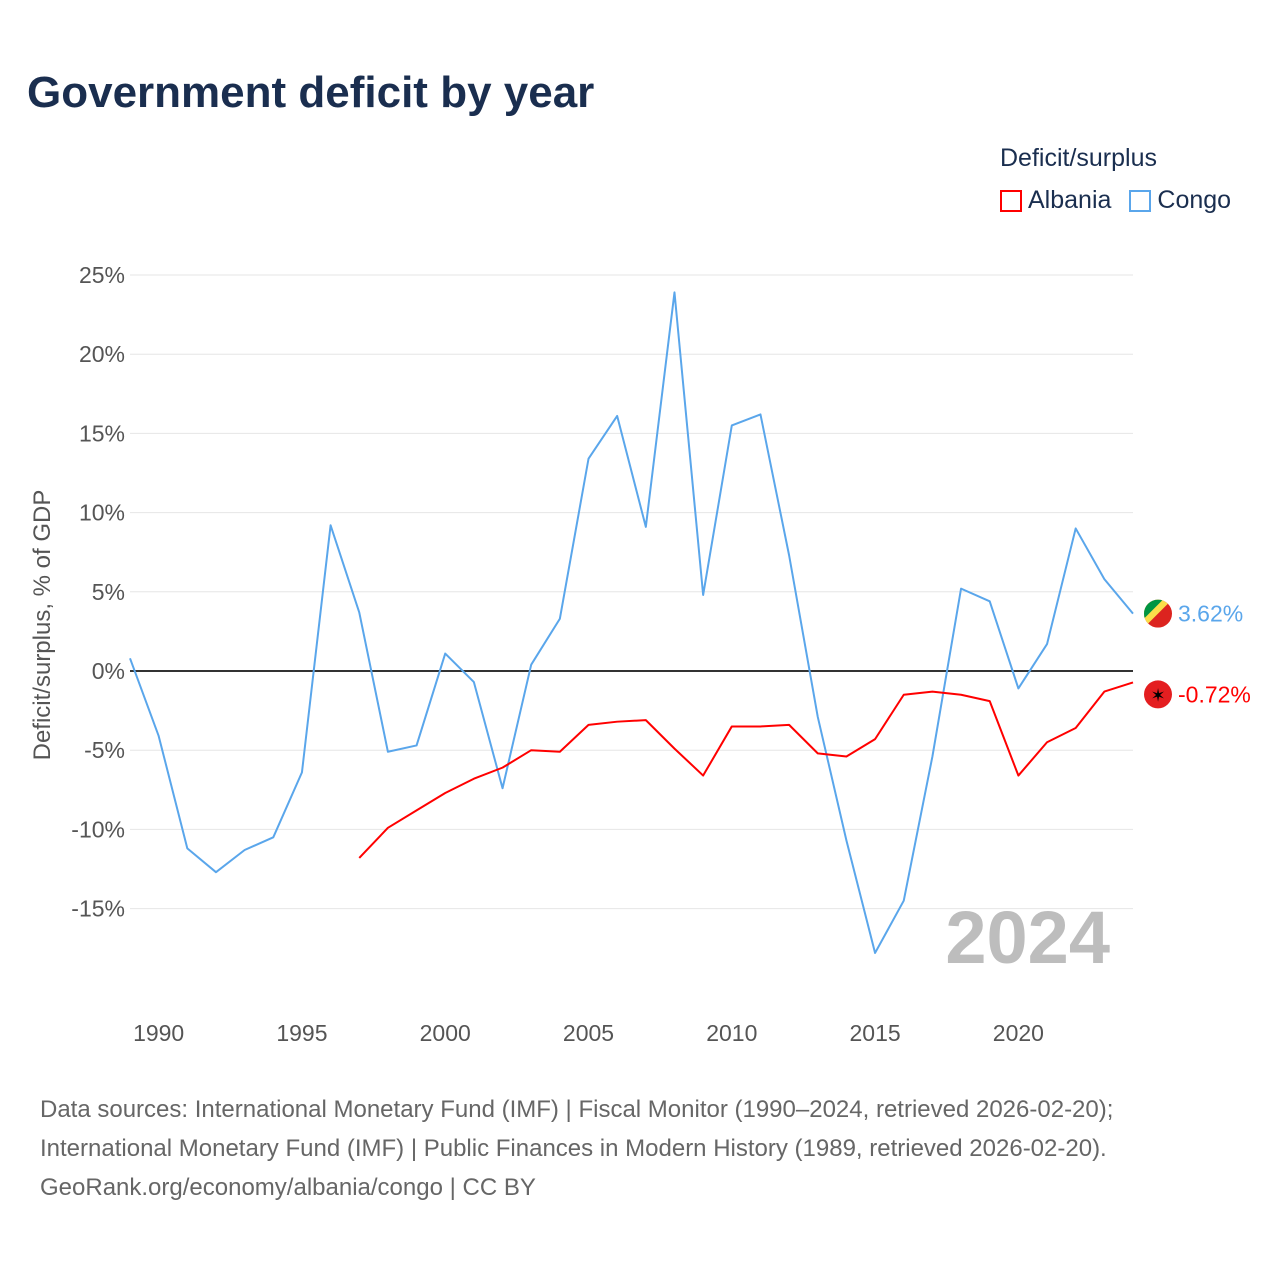 The height and width of the screenshot is (1280, 1280). Describe the element at coordinates (1210, 614) in the screenshot. I see `end-value-label: 3.62%` at that location.